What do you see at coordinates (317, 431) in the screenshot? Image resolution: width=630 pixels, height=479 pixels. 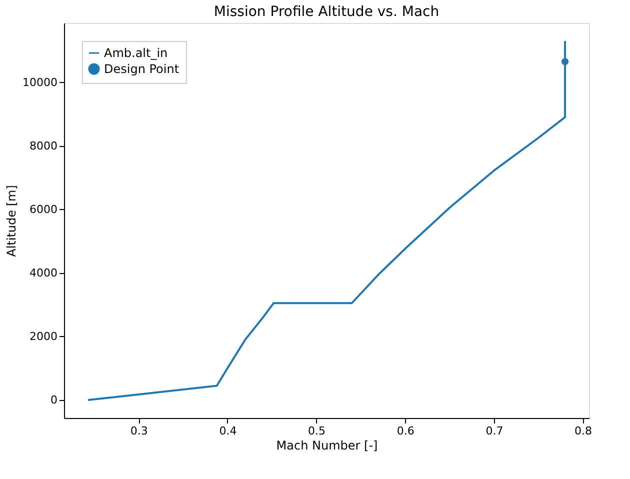 I see `x-tick-label: 0.5` at bounding box center [317, 431].